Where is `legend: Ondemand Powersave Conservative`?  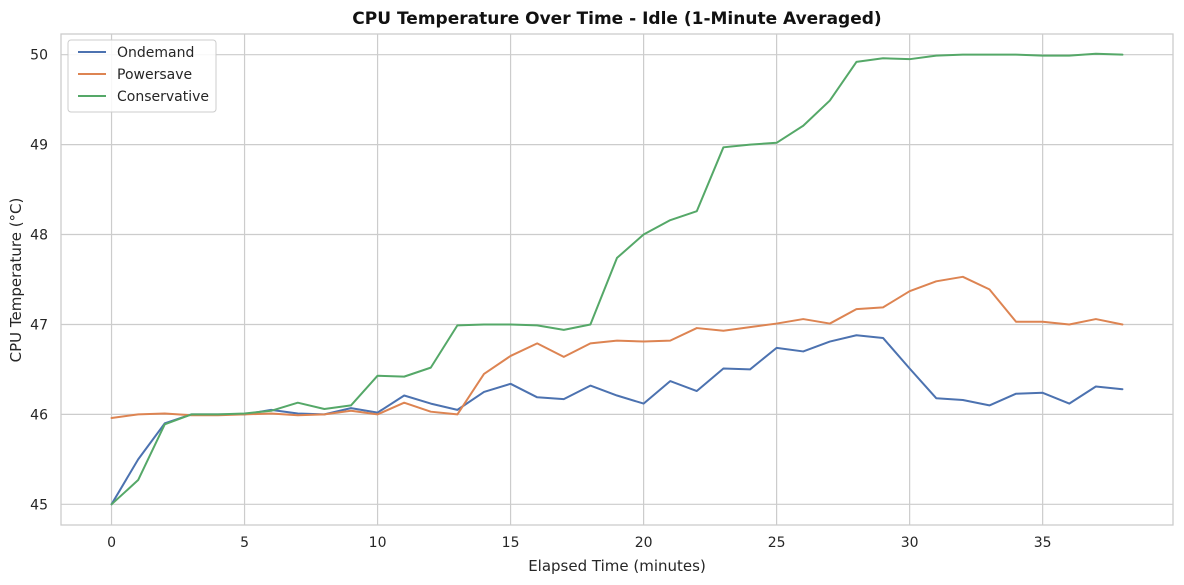 legend: Ondemand Powersave Conservative is located at coordinates (142, 76).